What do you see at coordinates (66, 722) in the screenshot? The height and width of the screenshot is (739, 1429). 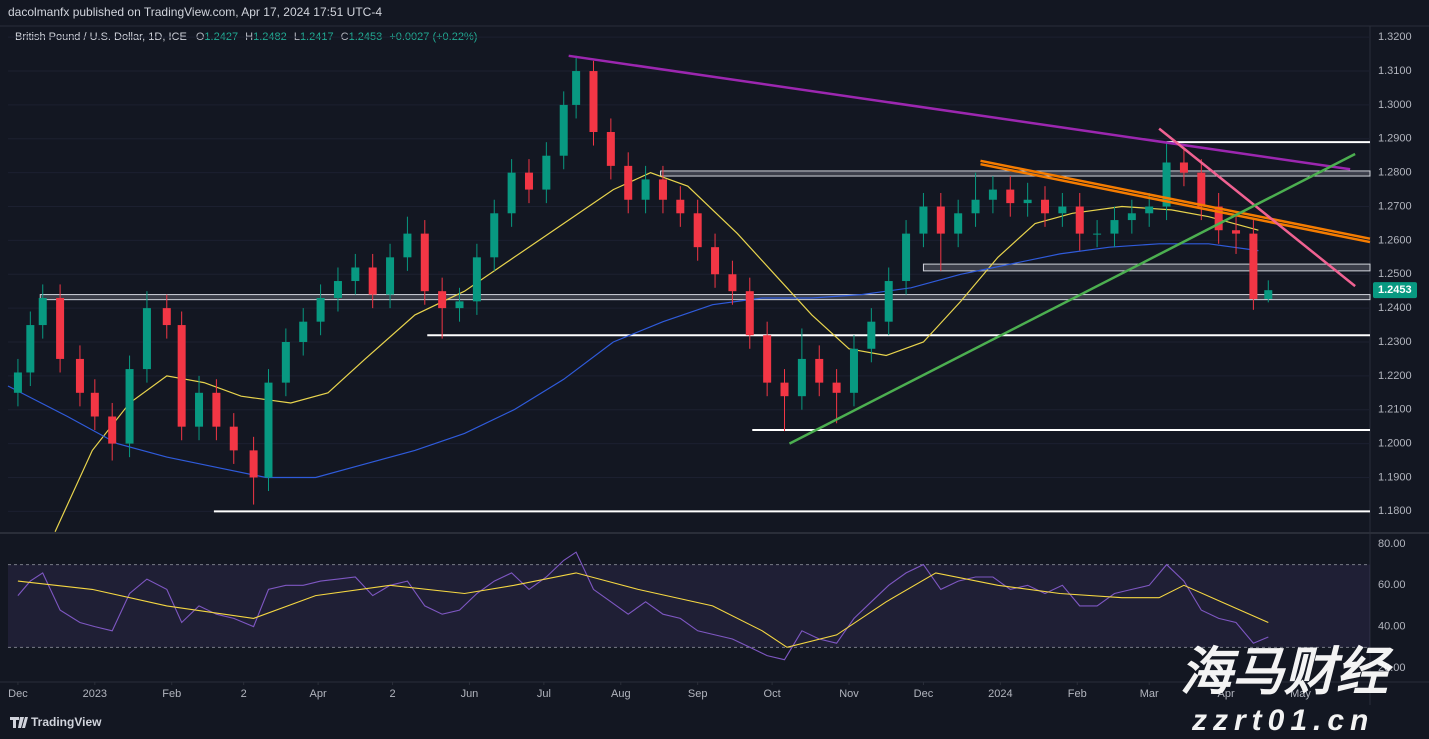 I see `brand-name: TradingView` at bounding box center [66, 722].